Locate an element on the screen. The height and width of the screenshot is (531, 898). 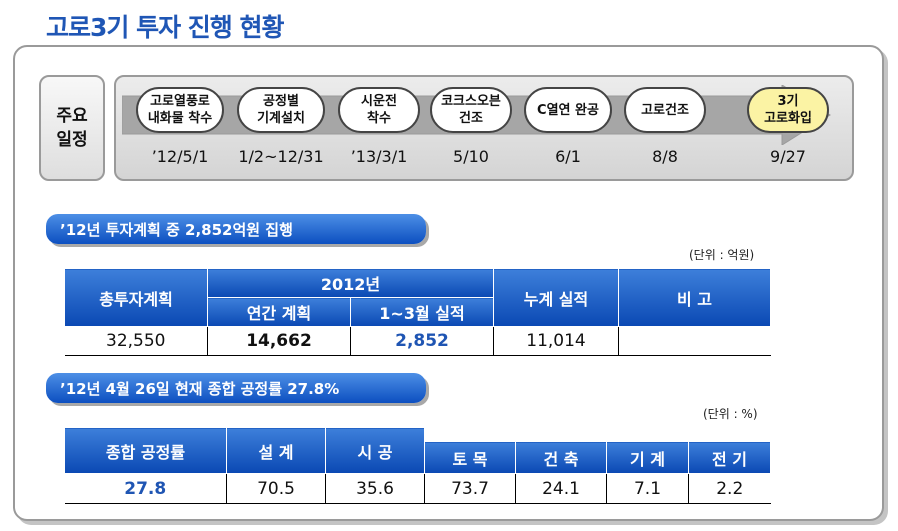
page-title: 고로3기 투자 진행 현황 is located at coordinates (165, 27).